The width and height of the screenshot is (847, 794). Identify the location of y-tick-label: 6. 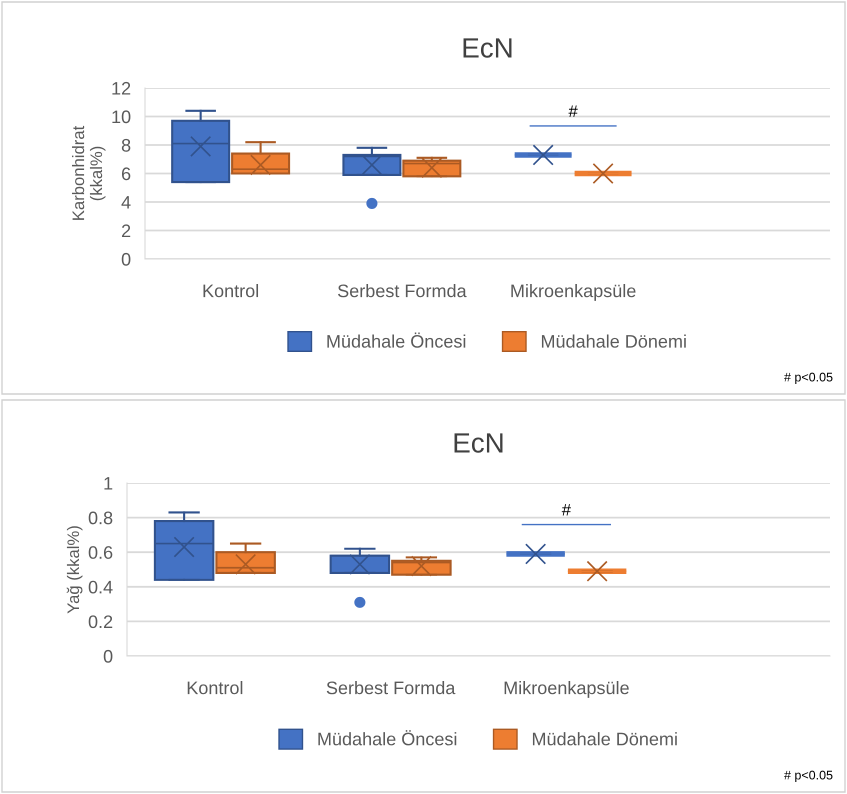
(126, 173).